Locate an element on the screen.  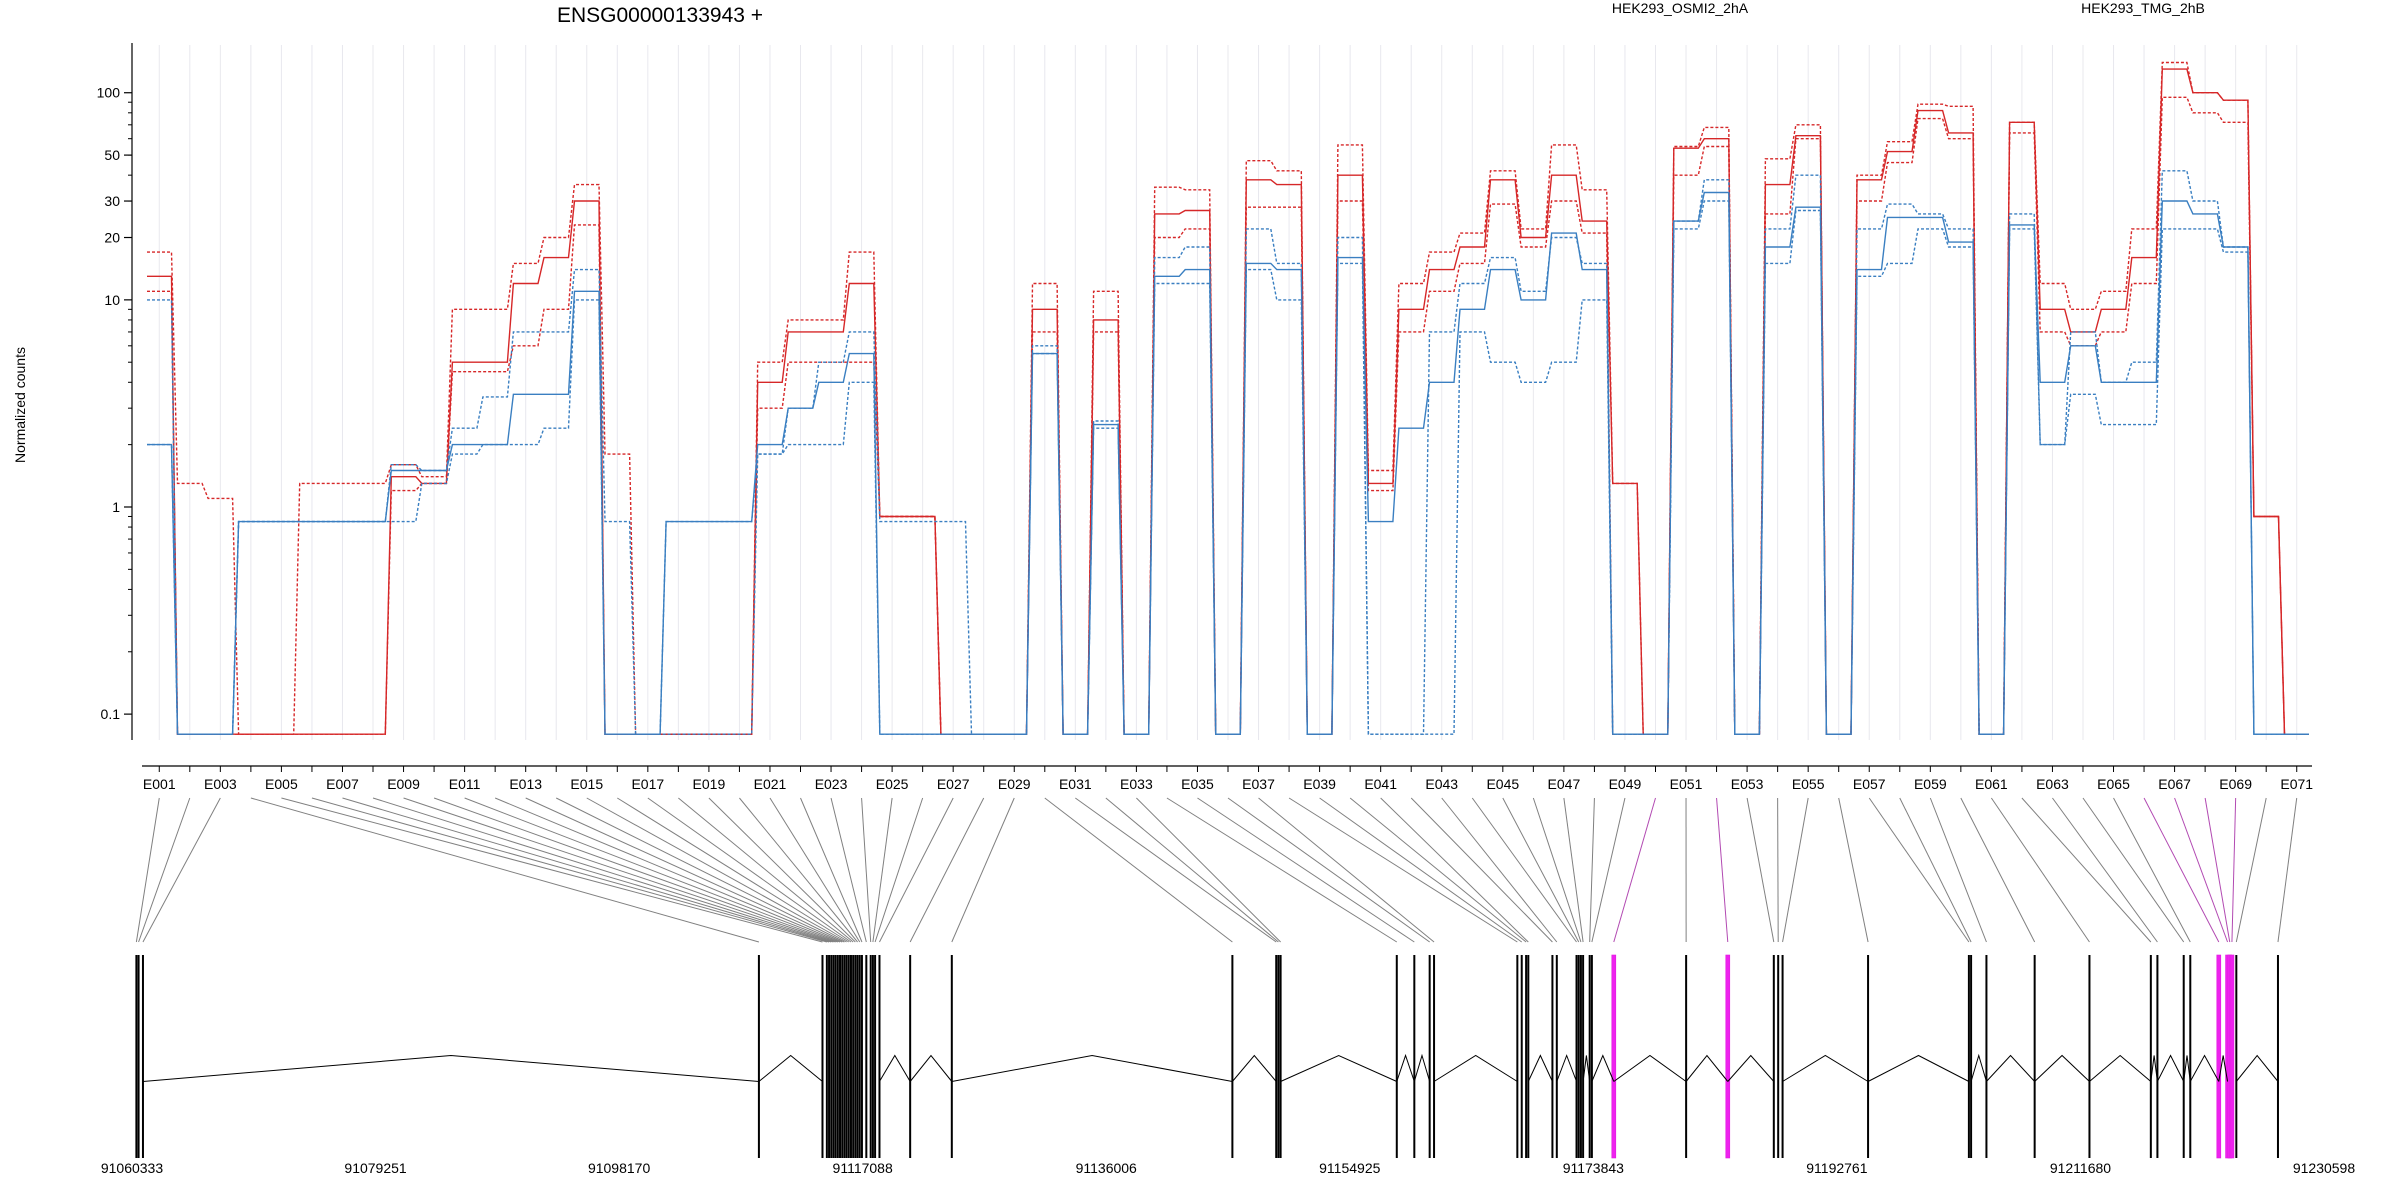
exon-tick-label: E031 is located at coordinates (1075, 784).